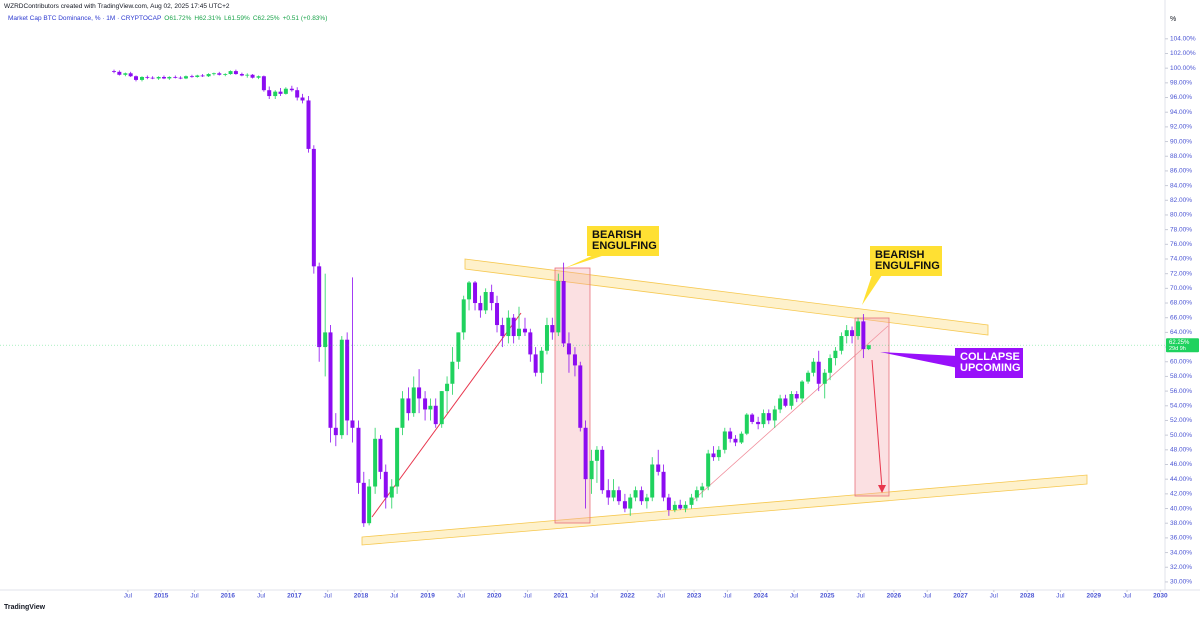  Describe the element at coordinates (1181, 464) in the screenshot. I see `y-tick-label: 46.00%` at that location.